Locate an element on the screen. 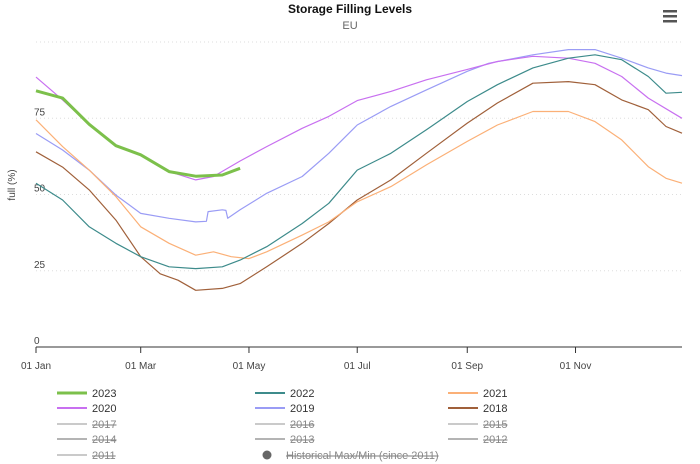  legend-item-2022: 2022 is located at coordinates (284, 394).